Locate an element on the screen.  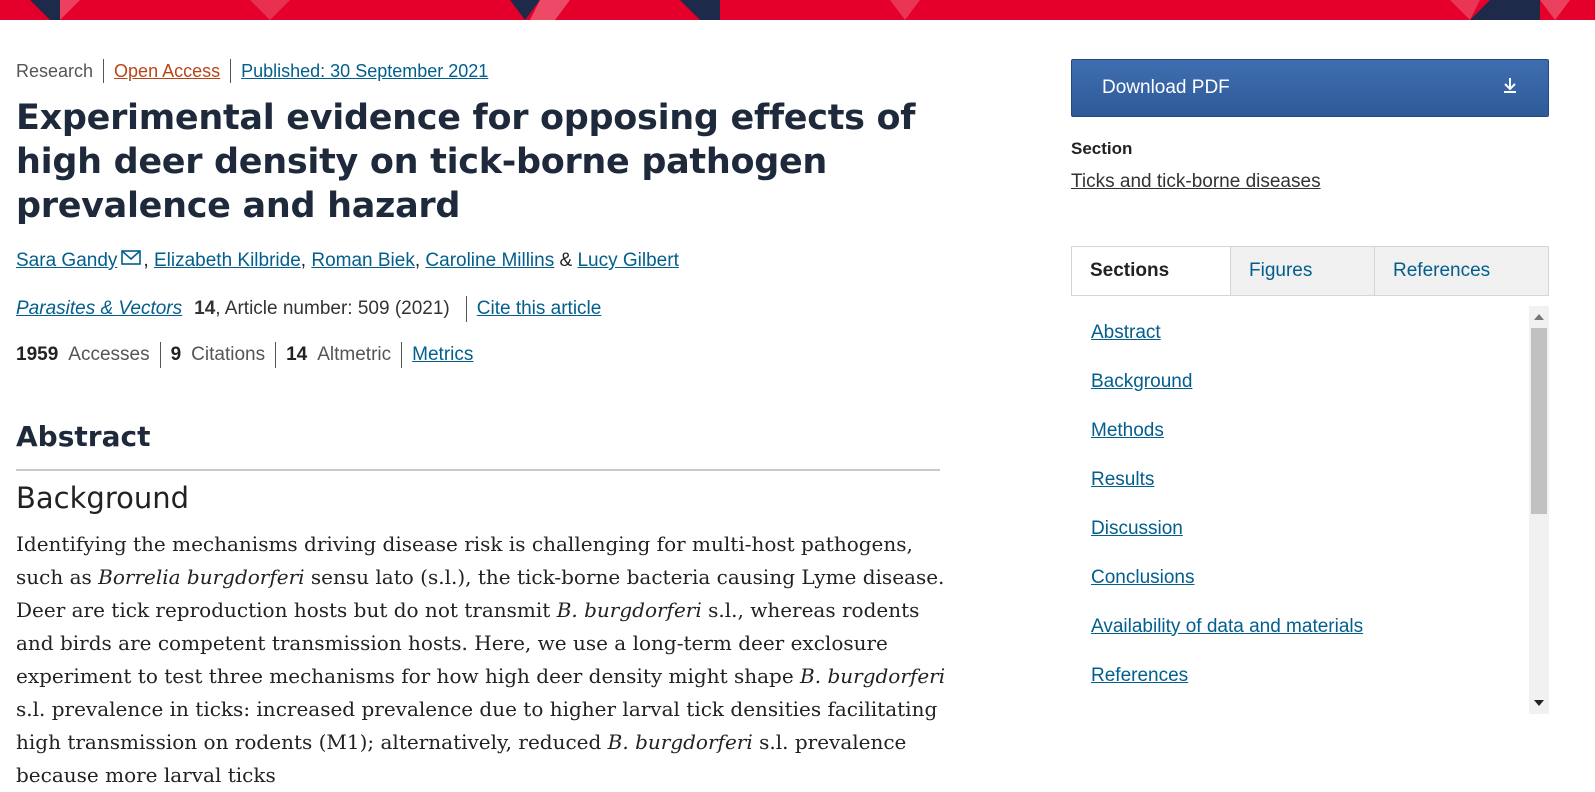
author-link: Lucy Gilbert is located at coordinates (628, 260).